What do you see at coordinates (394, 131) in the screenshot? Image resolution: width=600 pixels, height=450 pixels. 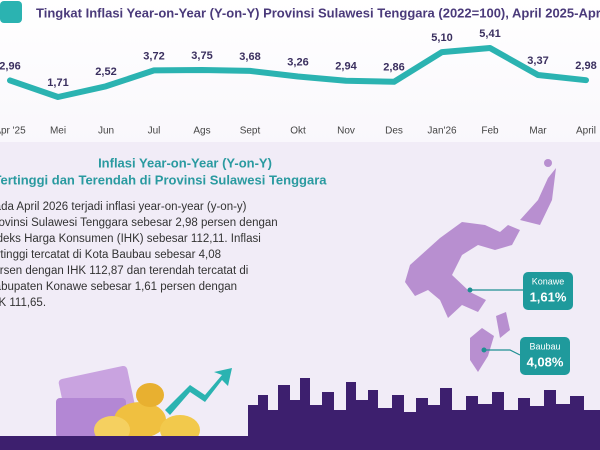 I see `x-tick-label: Des` at bounding box center [394, 131].